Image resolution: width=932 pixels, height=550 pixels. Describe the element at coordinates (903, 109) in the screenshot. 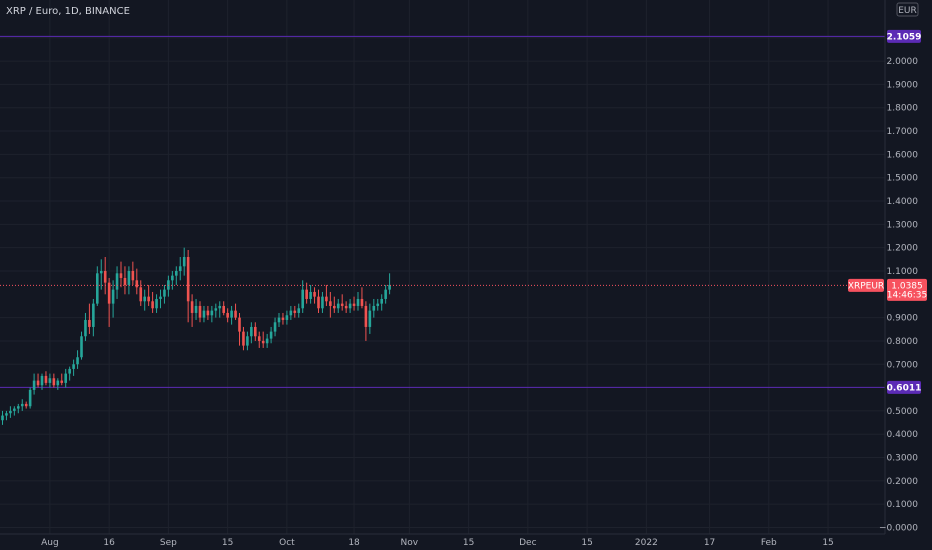

I see `price-tick-label: 1.8000` at that location.